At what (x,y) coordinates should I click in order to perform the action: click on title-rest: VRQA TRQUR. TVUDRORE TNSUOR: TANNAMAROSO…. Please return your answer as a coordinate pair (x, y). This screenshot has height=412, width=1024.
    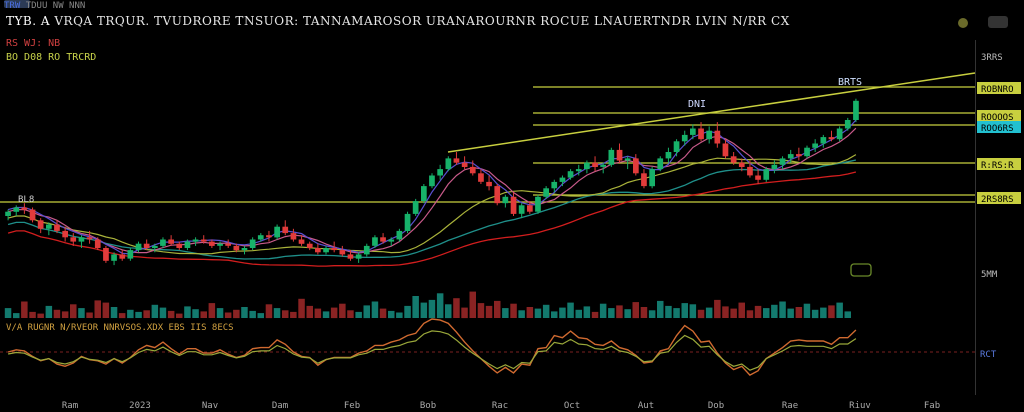
    Looking at the image, I should click on (422, 21).